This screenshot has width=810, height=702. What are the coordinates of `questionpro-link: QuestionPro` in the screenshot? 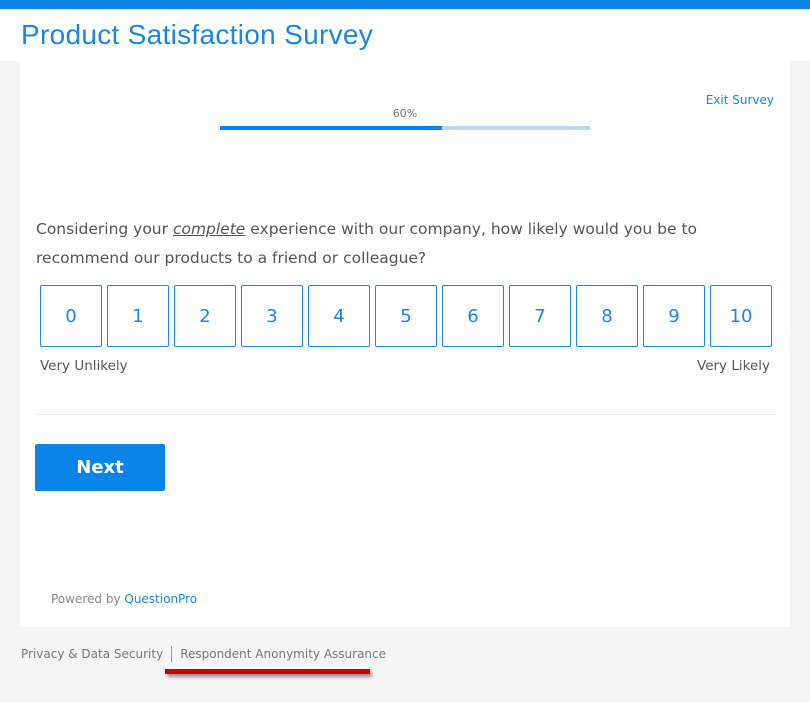 It's located at (161, 599).